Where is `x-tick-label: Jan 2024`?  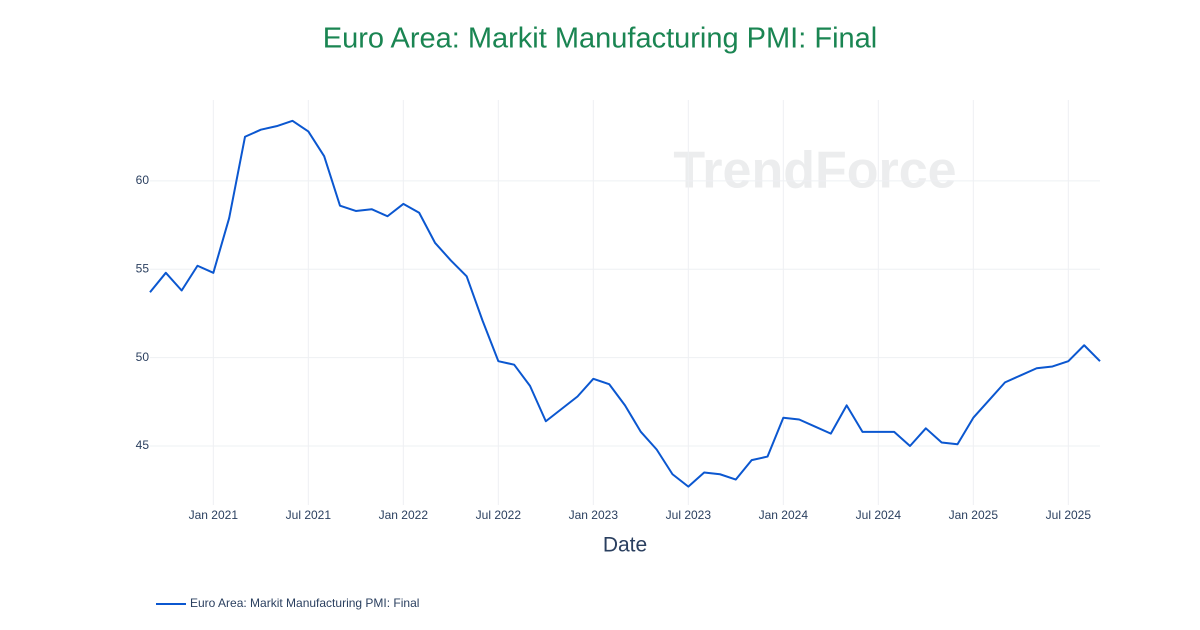
x-tick-label: Jan 2024 is located at coordinates (784, 515).